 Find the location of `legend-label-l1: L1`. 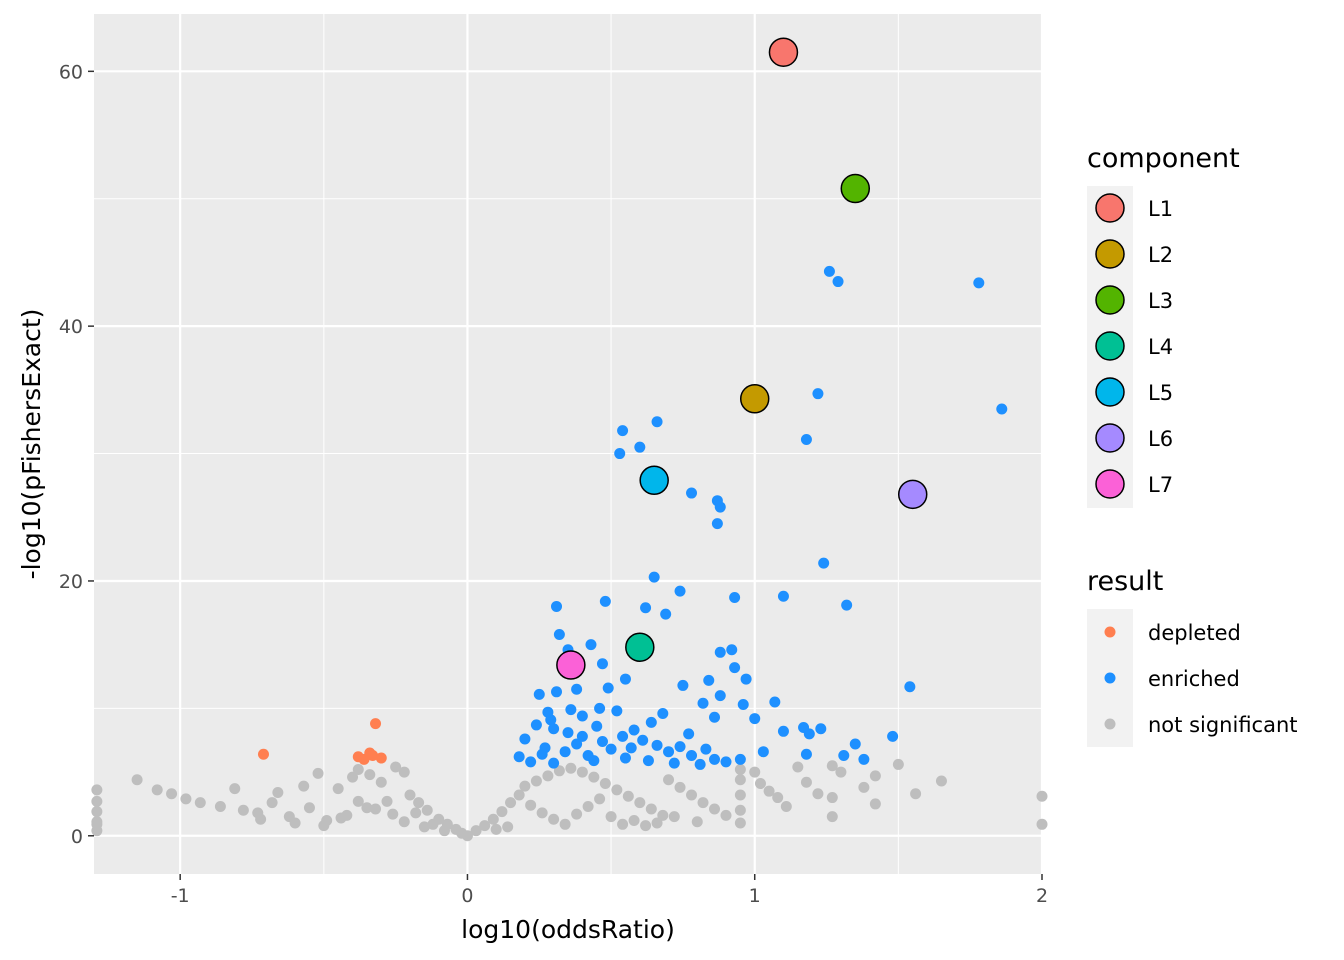

legend-label-l1: L1 is located at coordinates (1160, 209).